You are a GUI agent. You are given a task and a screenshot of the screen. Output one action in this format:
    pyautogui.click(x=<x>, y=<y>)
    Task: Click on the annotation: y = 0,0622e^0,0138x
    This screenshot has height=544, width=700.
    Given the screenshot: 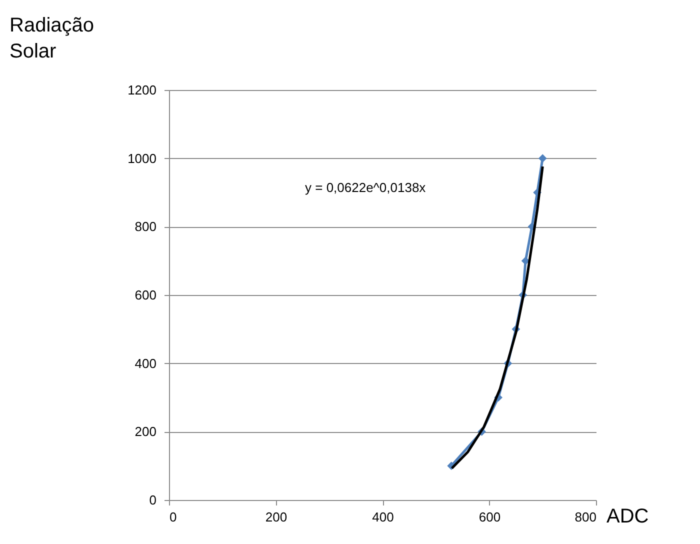 What is the action you would take?
    pyautogui.click(x=365, y=187)
    